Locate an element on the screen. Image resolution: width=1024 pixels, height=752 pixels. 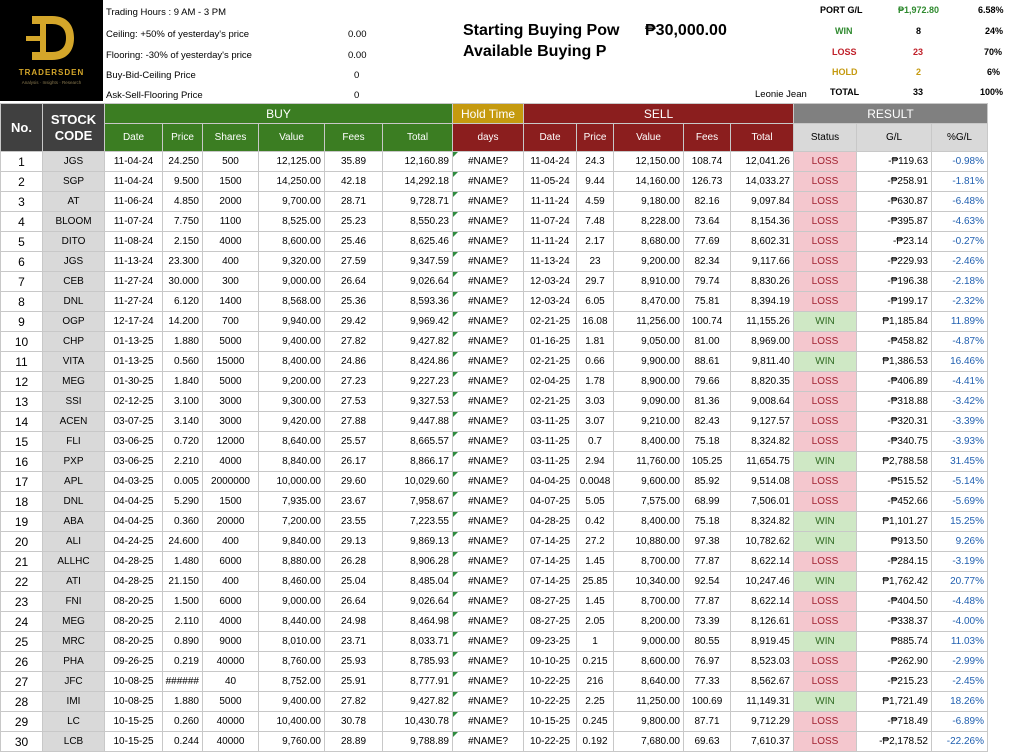
buy-fees: 42.18 is located at coordinates (353, 181).